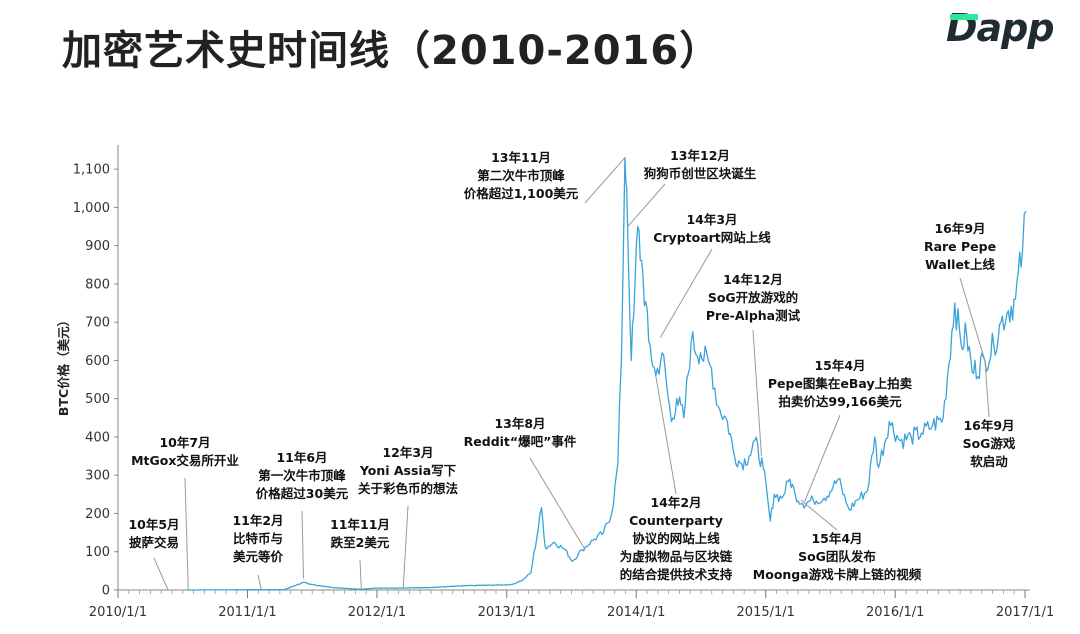 The width and height of the screenshot is (1080, 634). What do you see at coordinates (676, 502) in the screenshot?
I see `annotation-line: 14年2月` at bounding box center [676, 502].